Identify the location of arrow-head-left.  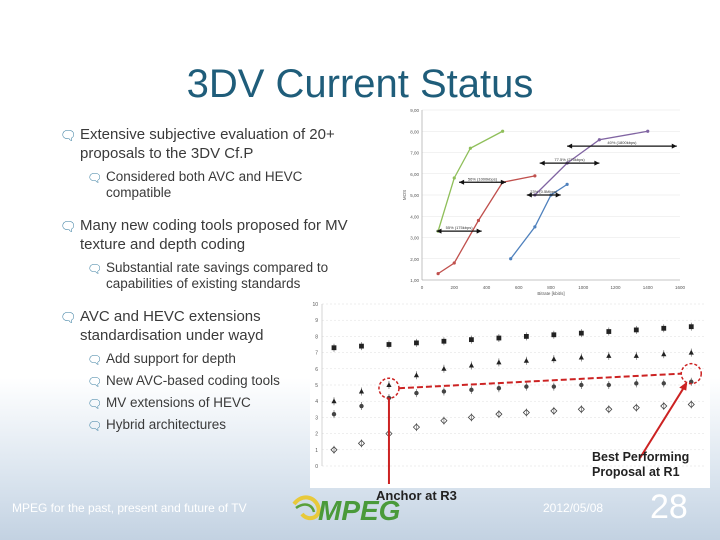
(542, 163).